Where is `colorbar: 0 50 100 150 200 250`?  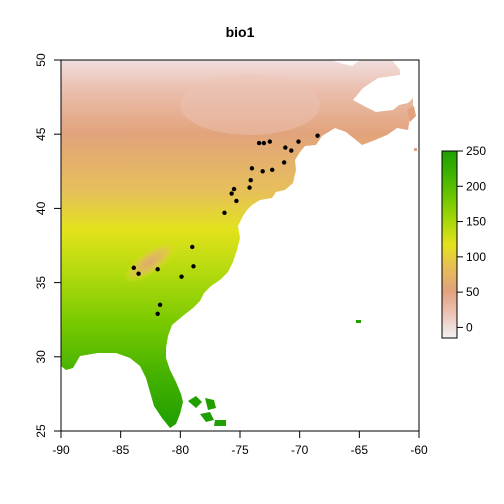
colorbar: 0 50 100 150 200 250 is located at coordinates (463, 241).